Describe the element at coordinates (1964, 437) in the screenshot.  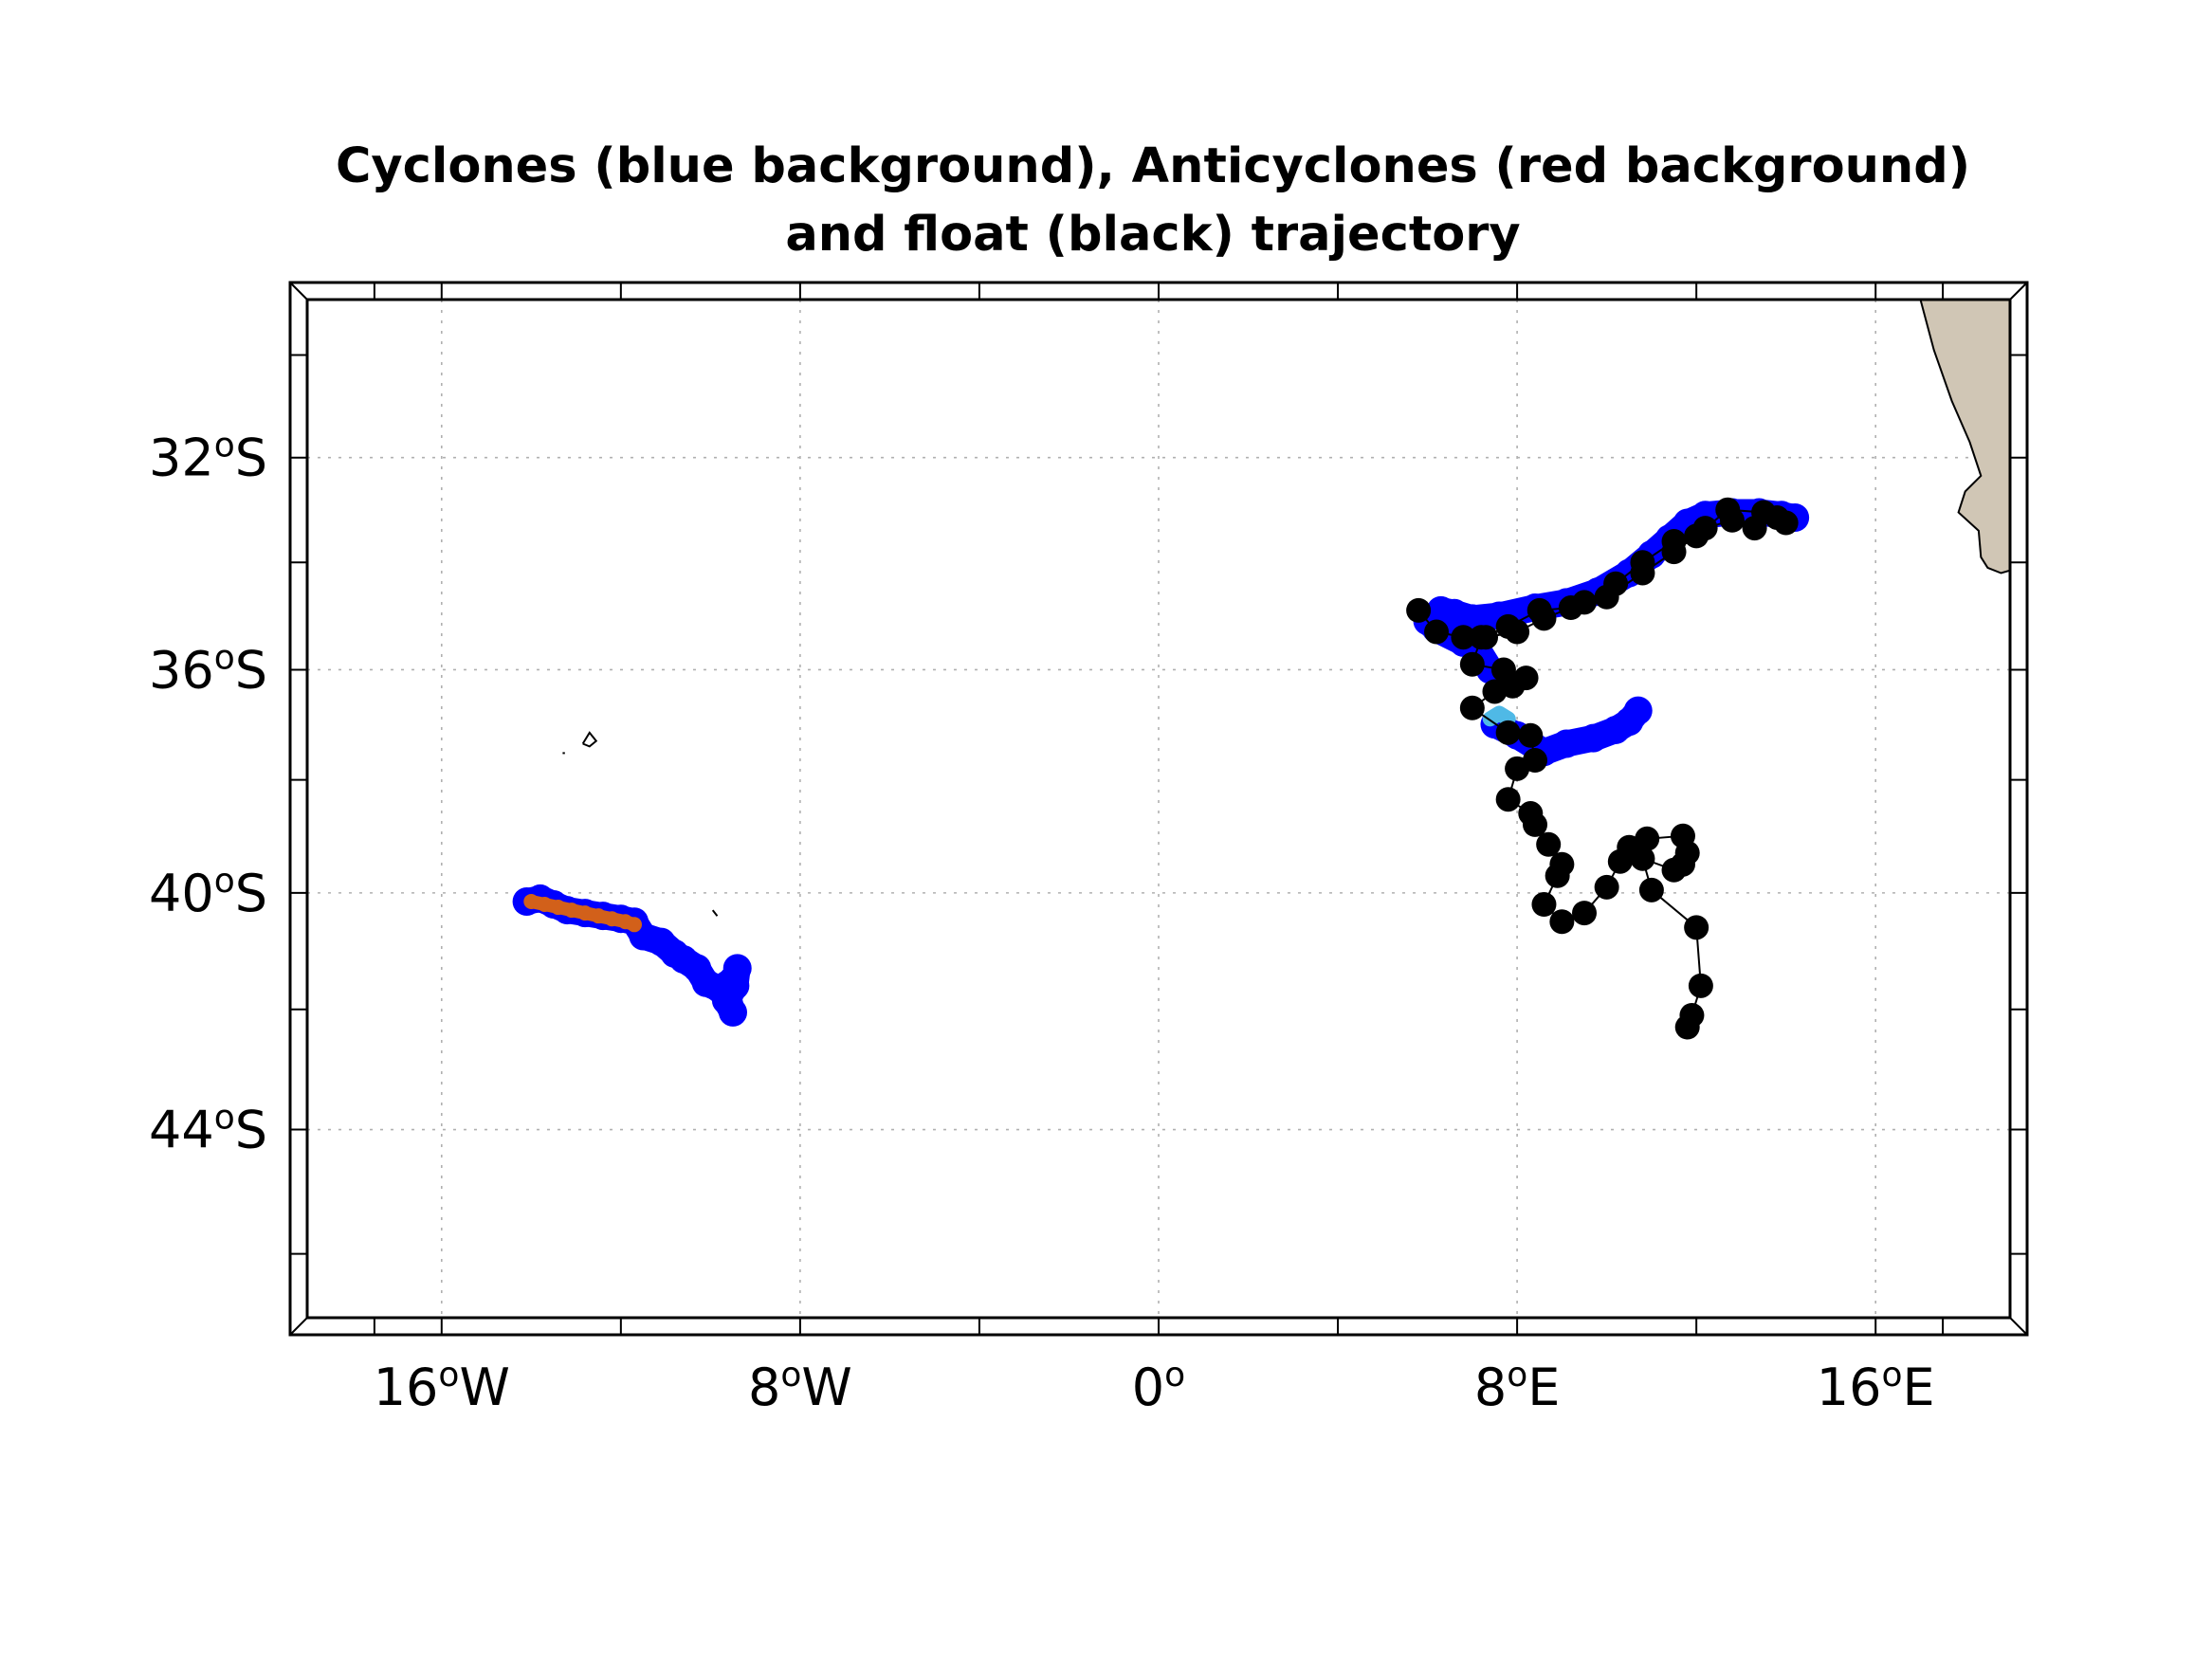
I see `land-africa` at that location.